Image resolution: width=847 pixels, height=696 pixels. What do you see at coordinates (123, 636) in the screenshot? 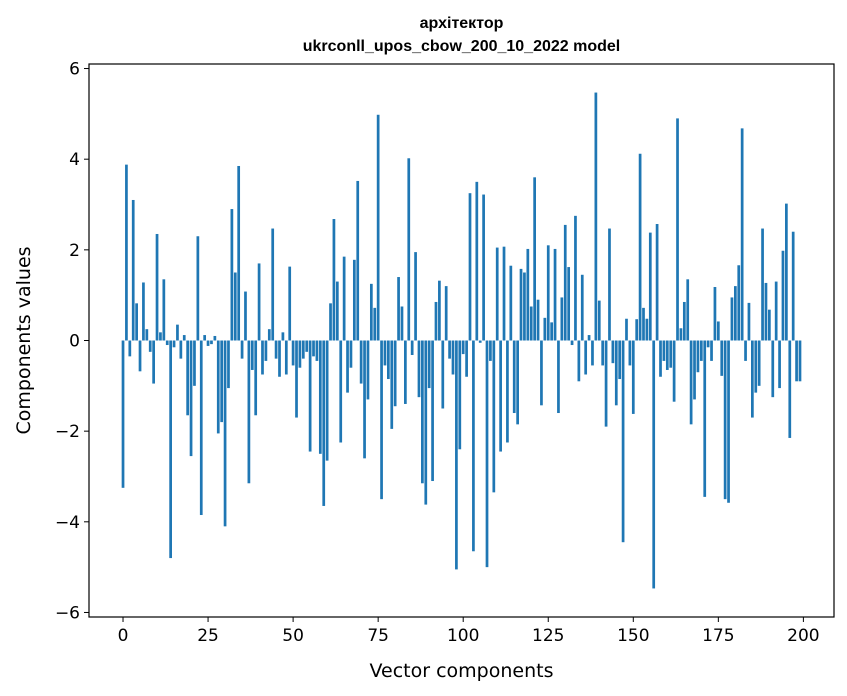
I see `x-tick-label: 0` at bounding box center [123, 636].